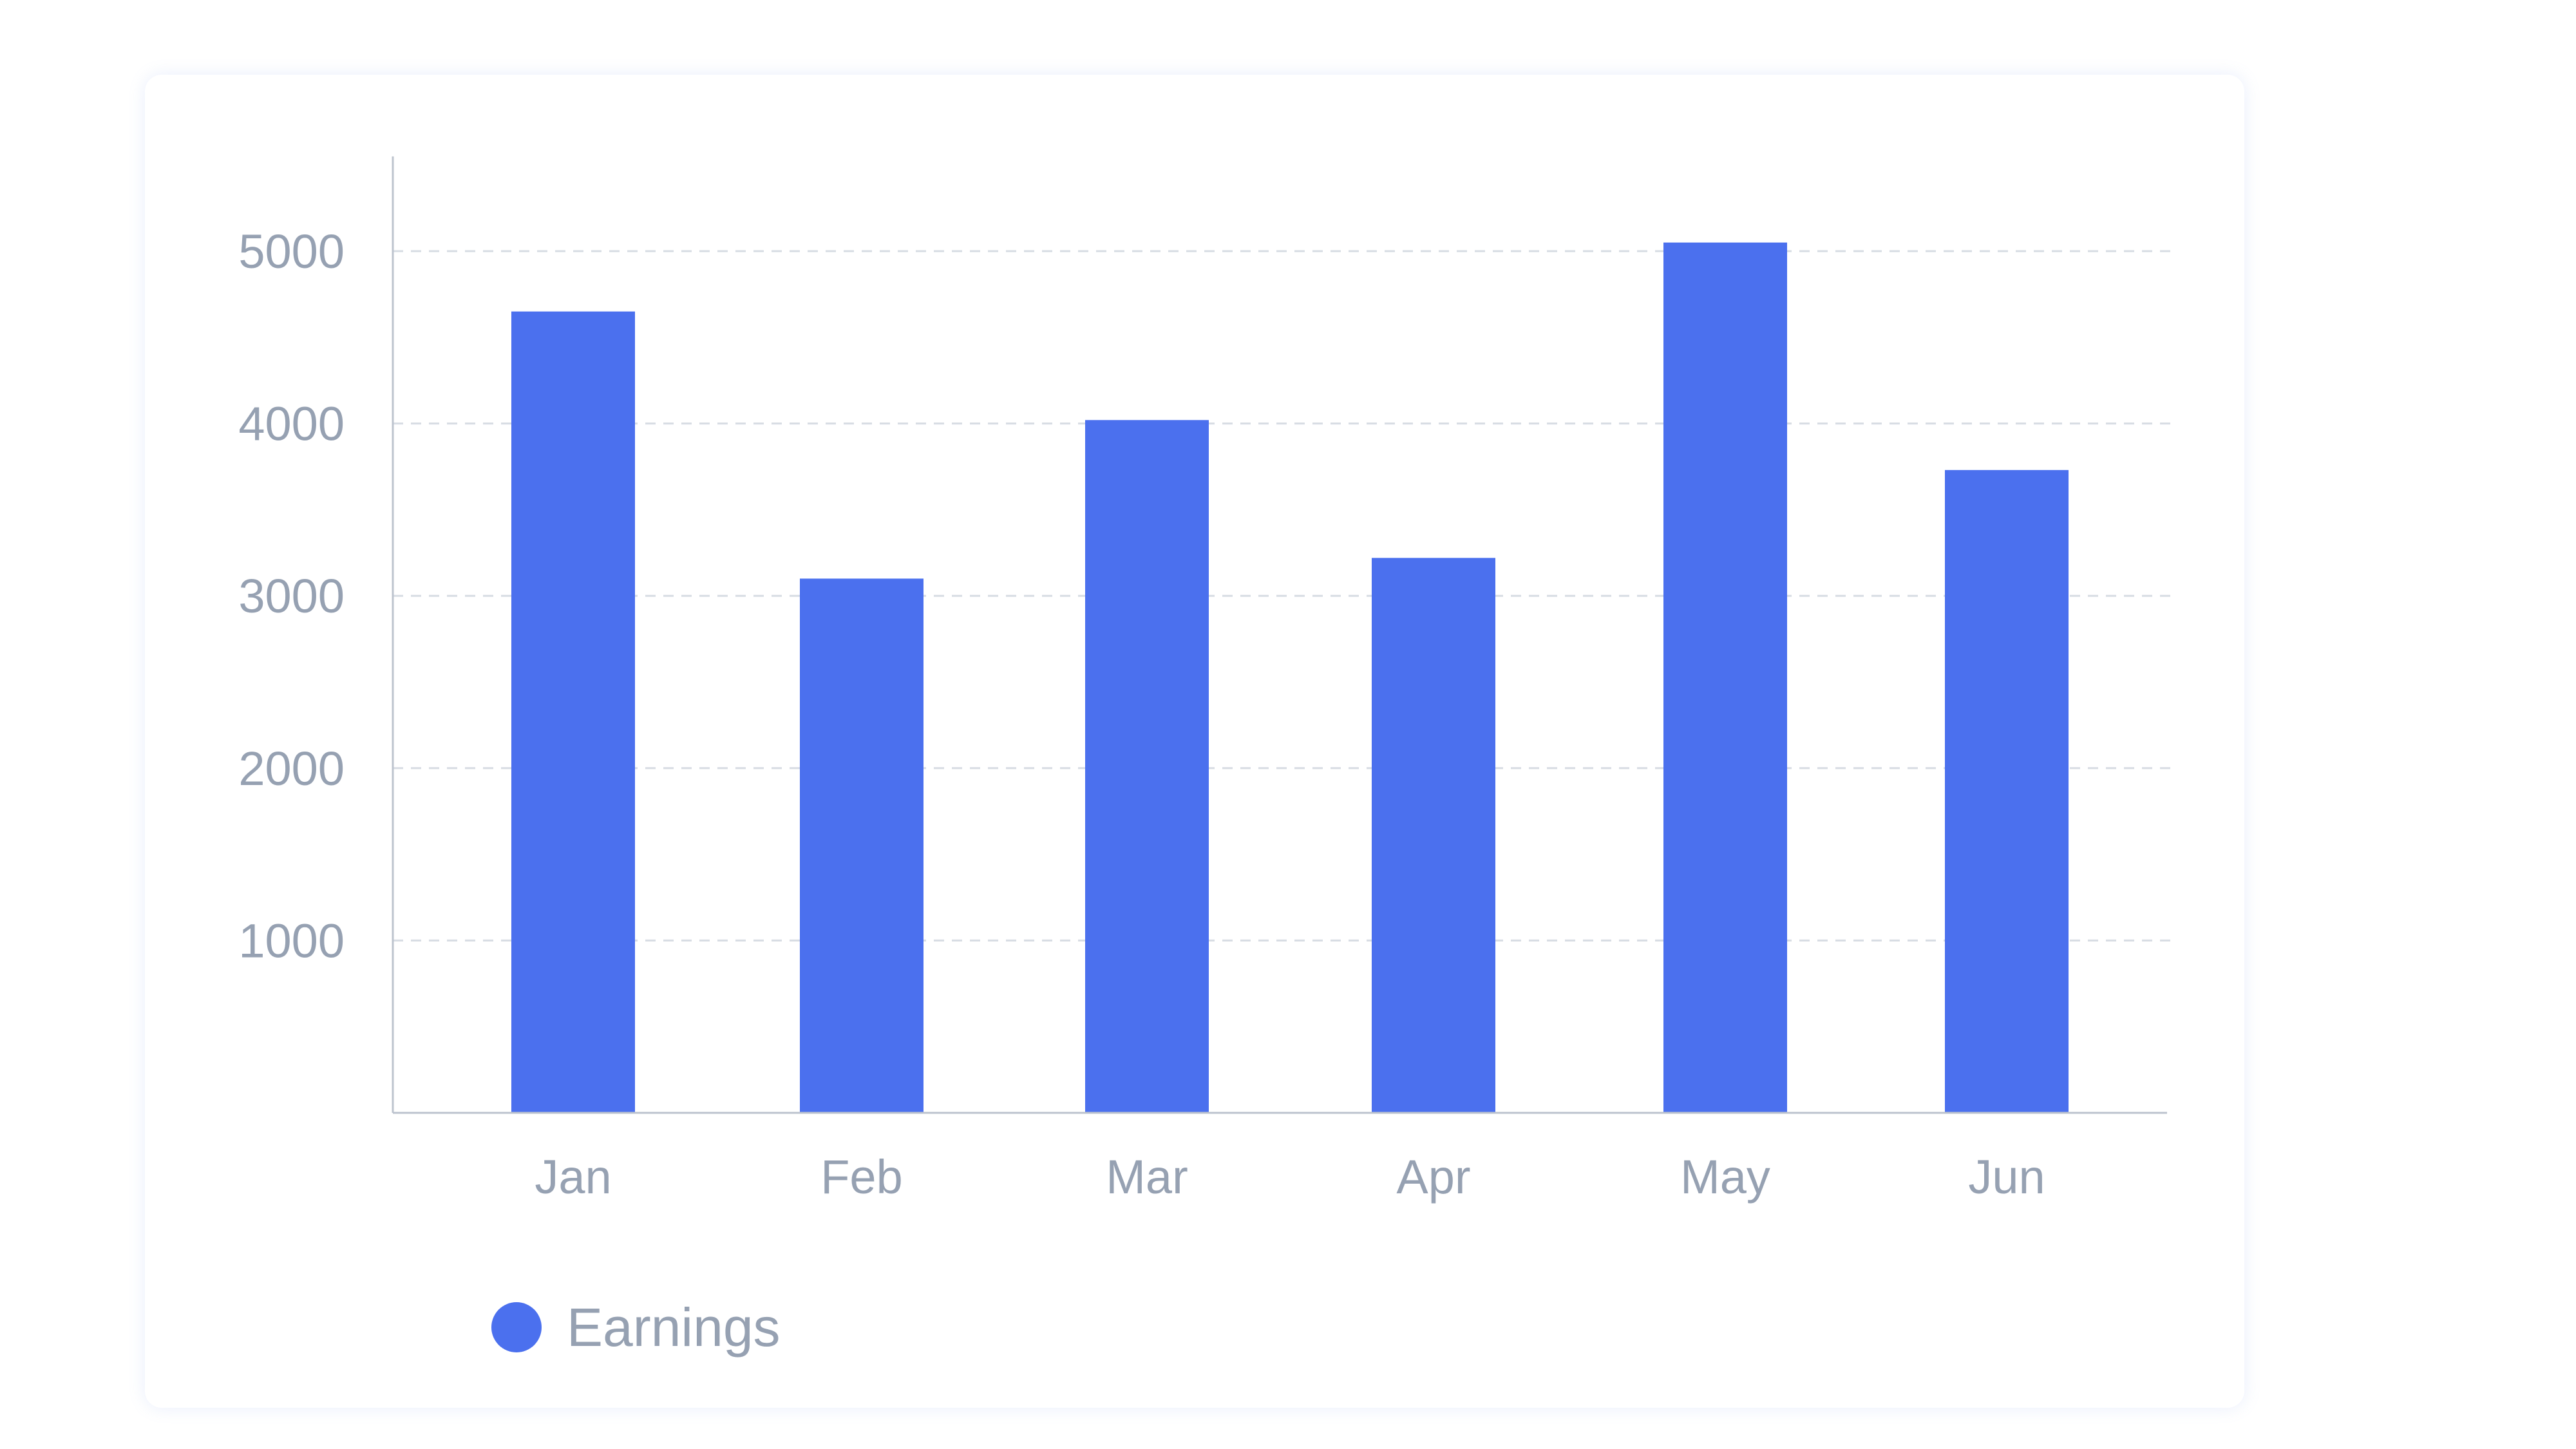 This screenshot has width=2576, height=1449. I want to click on x-tick-label-feb: Feb, so click(861, 1177).